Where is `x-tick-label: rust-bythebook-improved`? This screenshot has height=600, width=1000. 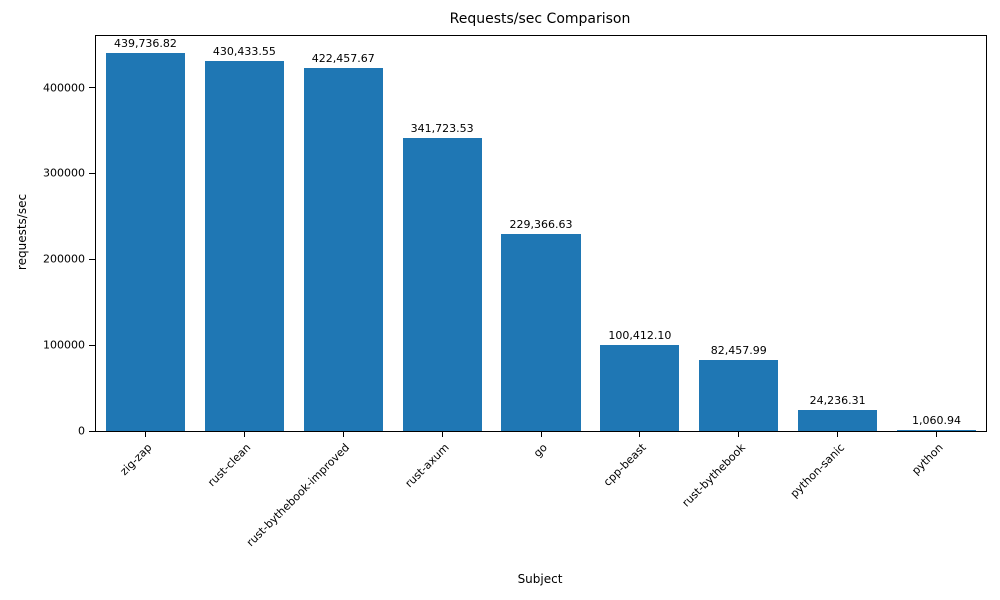 x-tick-label: rust-bythebook-improved is located at coordinates (298, 495).